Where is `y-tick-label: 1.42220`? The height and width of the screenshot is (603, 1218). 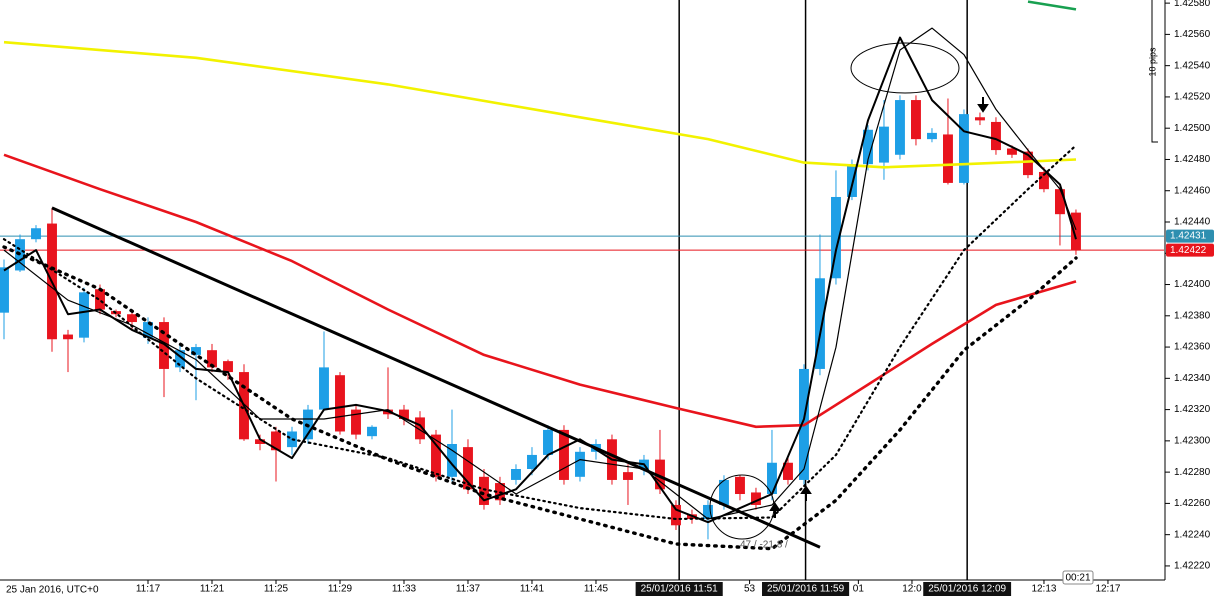
y-tick-label: 1.42220 is located at coordinates (1192, 566).